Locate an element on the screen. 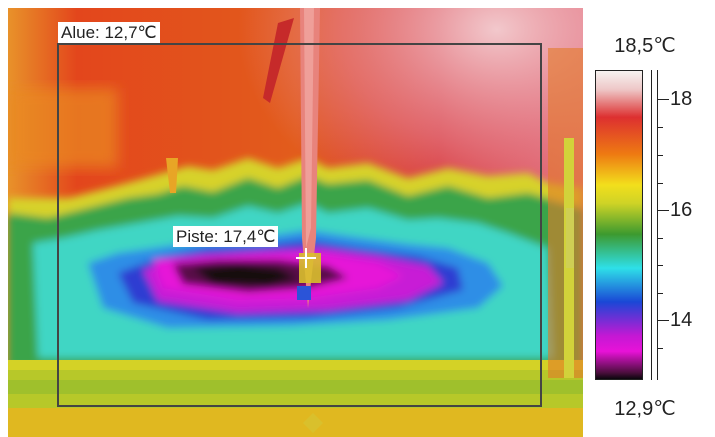 The height and width of the screenshot is (437, 715). scale-tick-label: 14 is located at coordinates (681, 320).